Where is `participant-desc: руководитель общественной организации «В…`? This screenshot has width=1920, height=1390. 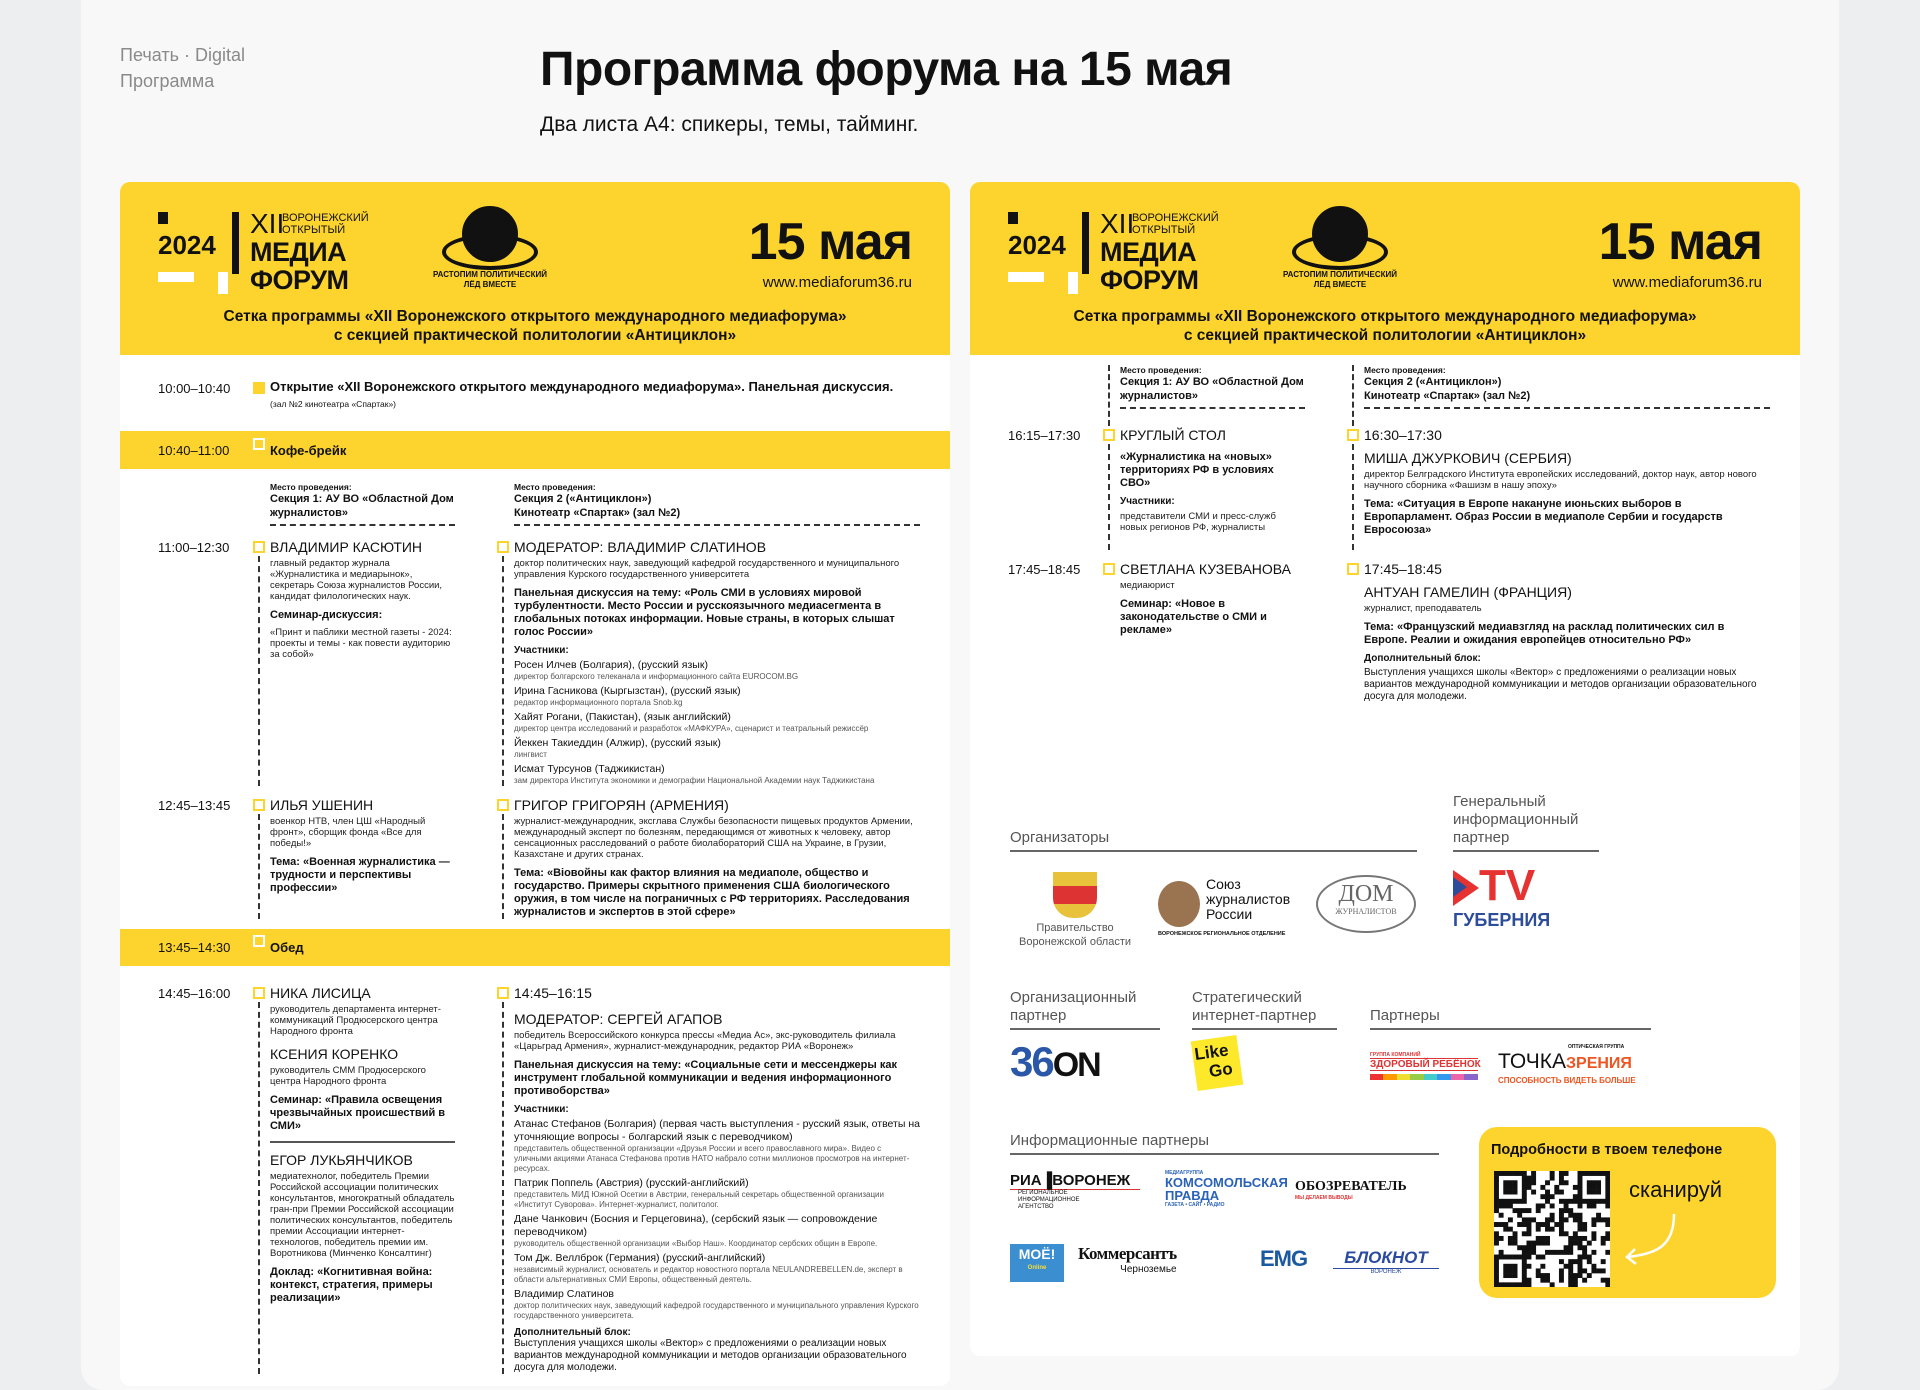
participant-desc: руководитель общественной организации «В… is located at coordinates (696, 1243).